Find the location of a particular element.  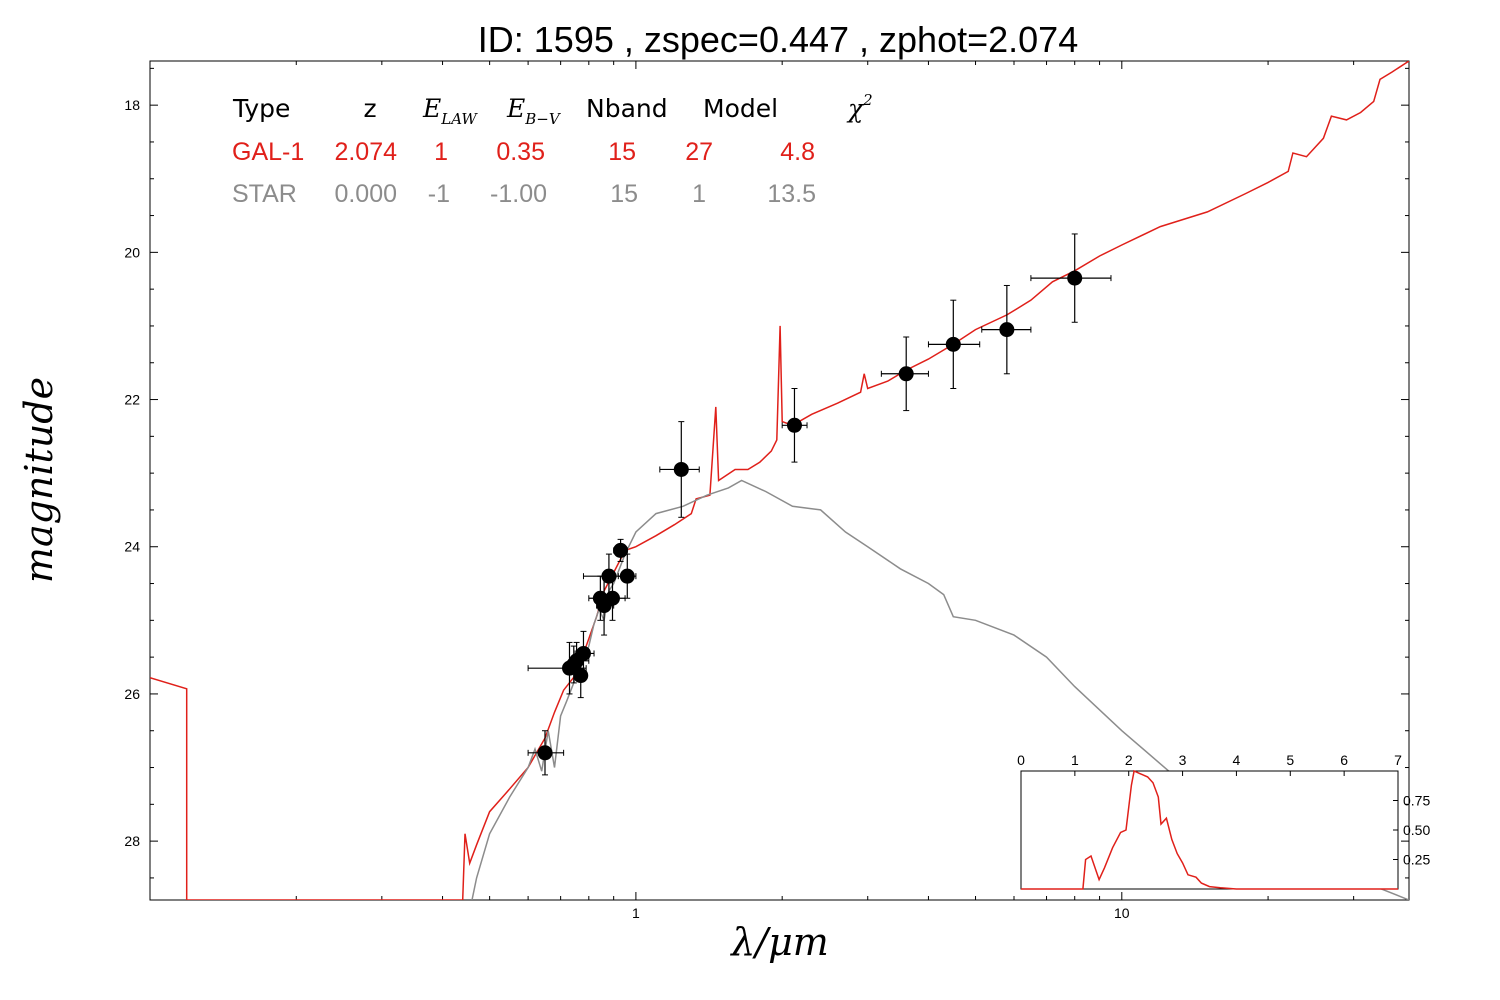

row-gal: GAL-1 2.074 1 0.35 15 27 4.8 is located at coordinates (523, 152).